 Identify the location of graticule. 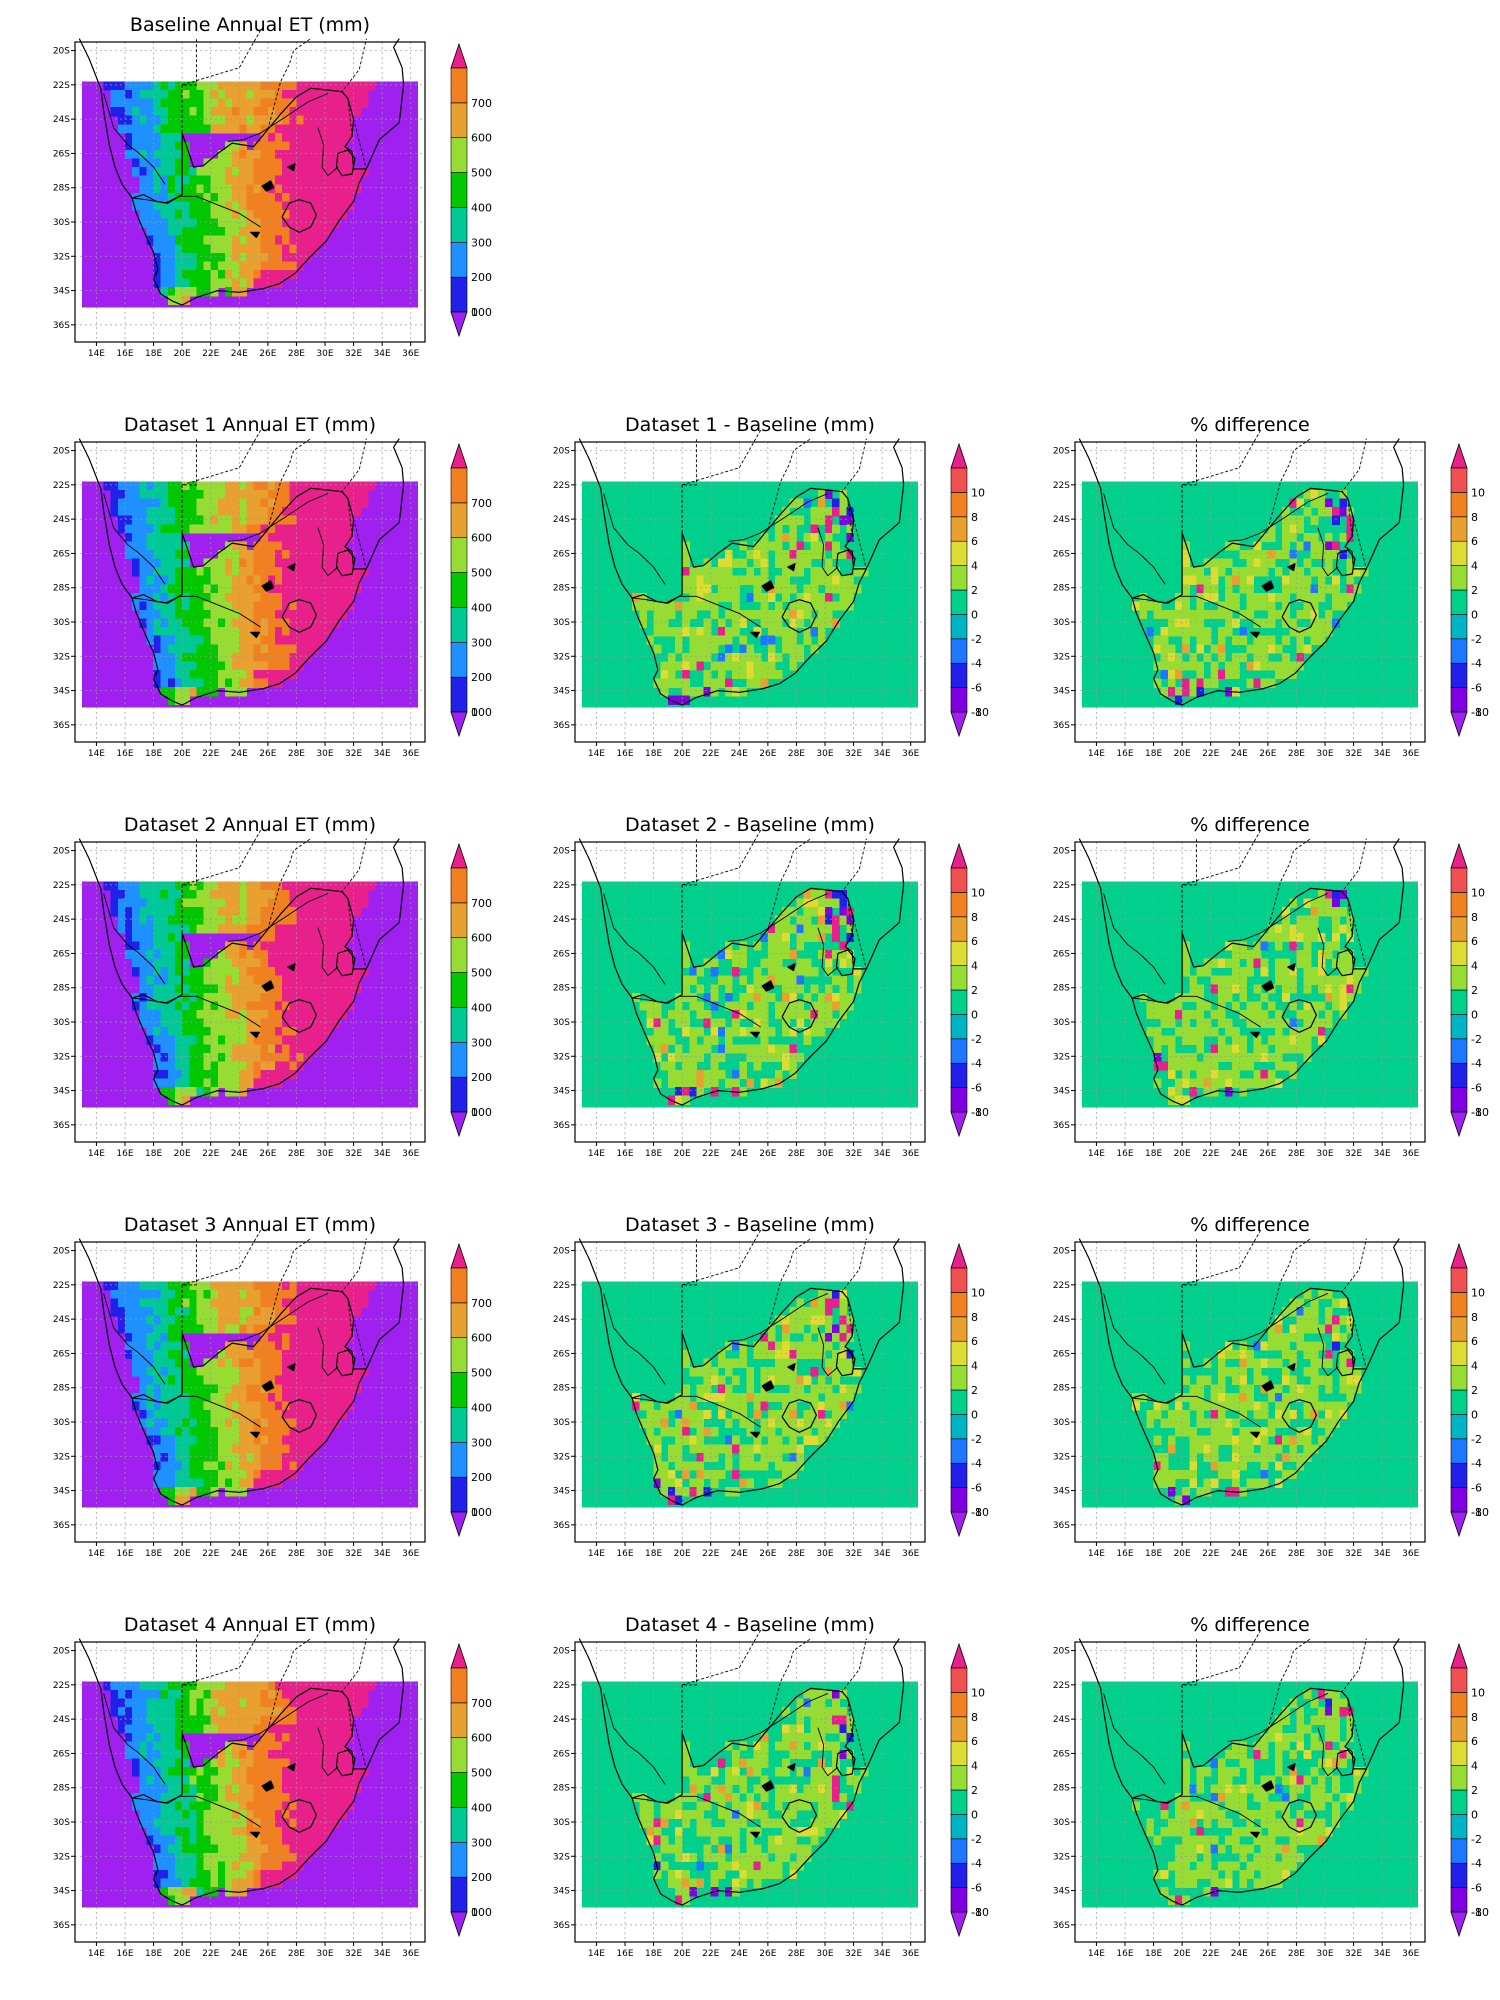
(250, 1392).